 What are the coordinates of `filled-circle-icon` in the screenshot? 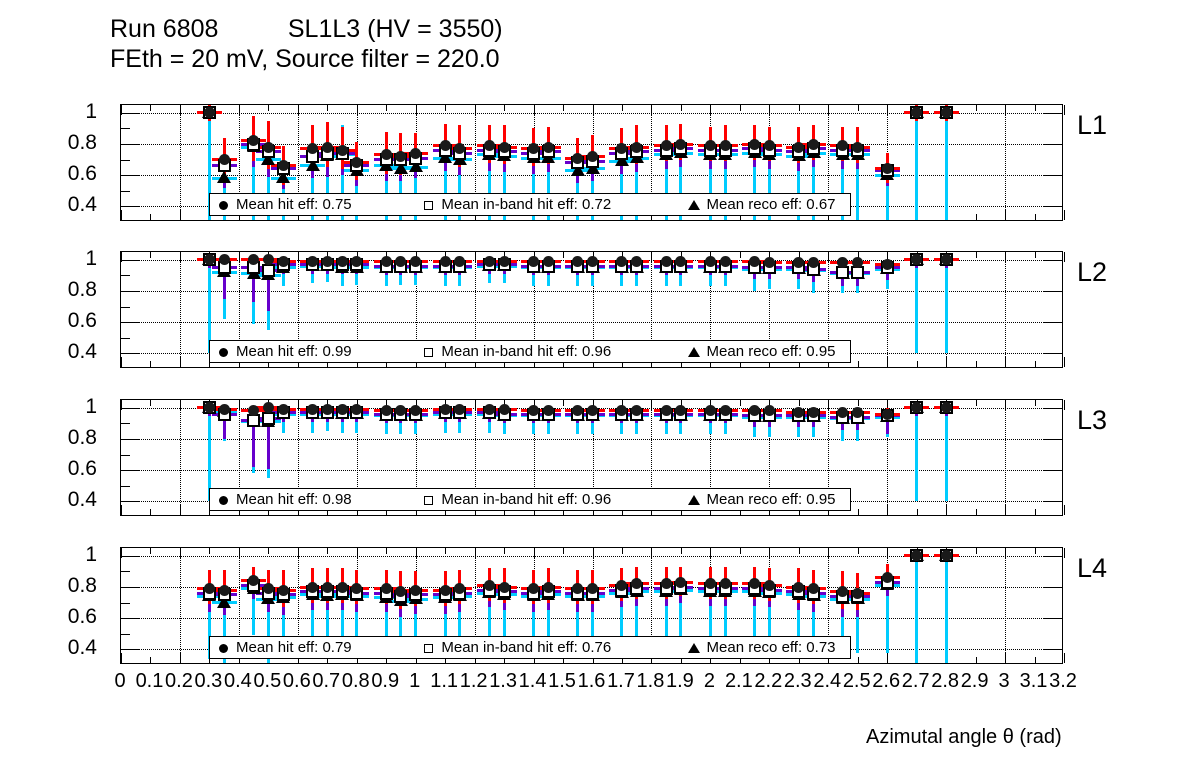 It's located at (223, 500).